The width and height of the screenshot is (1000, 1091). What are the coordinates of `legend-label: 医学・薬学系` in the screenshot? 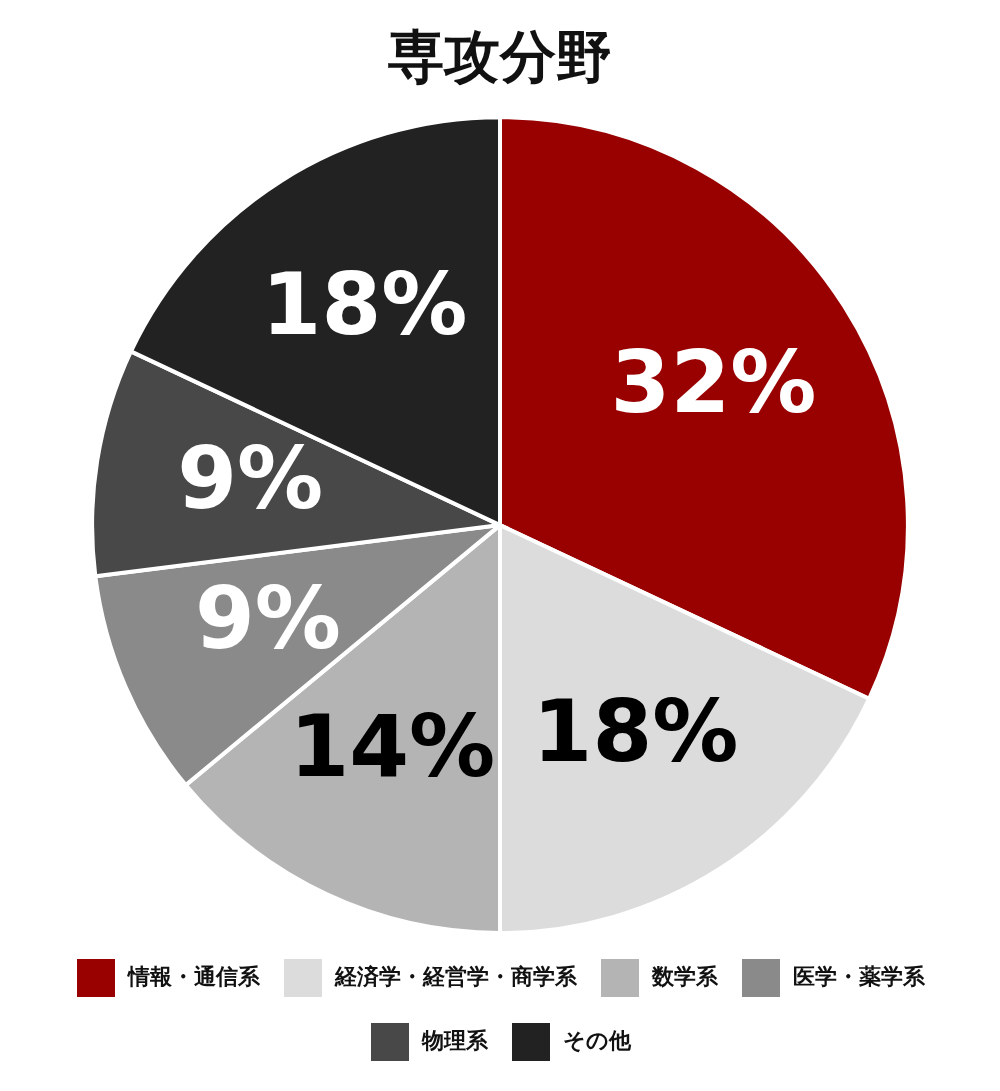 It's located at (859, 976).